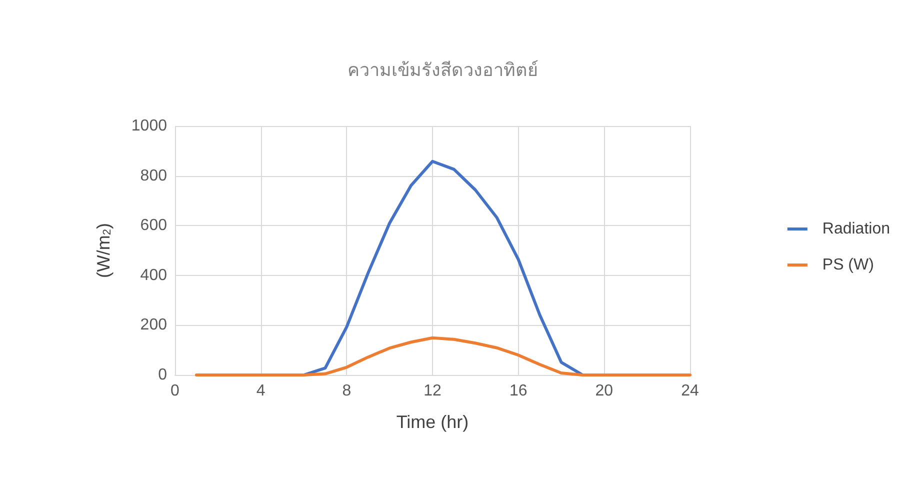 This screenshot has height=494, width=923. Describe the element at coordinates (433, 391) in the screenshot. I see `x-tick-label: 12` at that location.